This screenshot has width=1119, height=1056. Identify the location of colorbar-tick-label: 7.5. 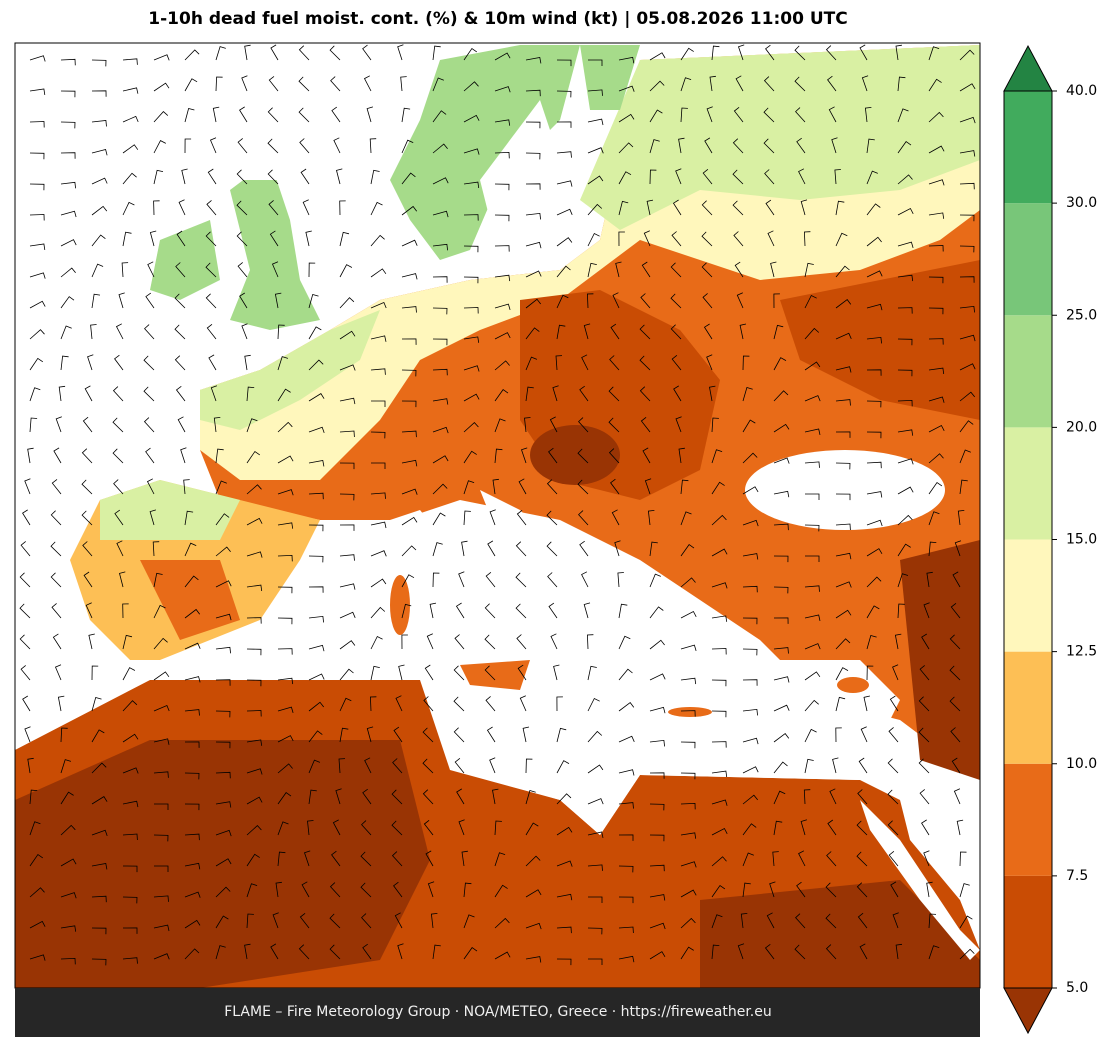
(1077, 876).